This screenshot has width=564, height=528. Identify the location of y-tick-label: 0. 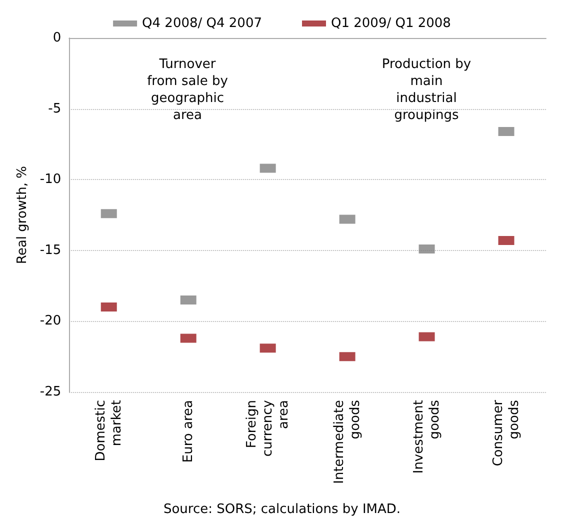
(57, 38).